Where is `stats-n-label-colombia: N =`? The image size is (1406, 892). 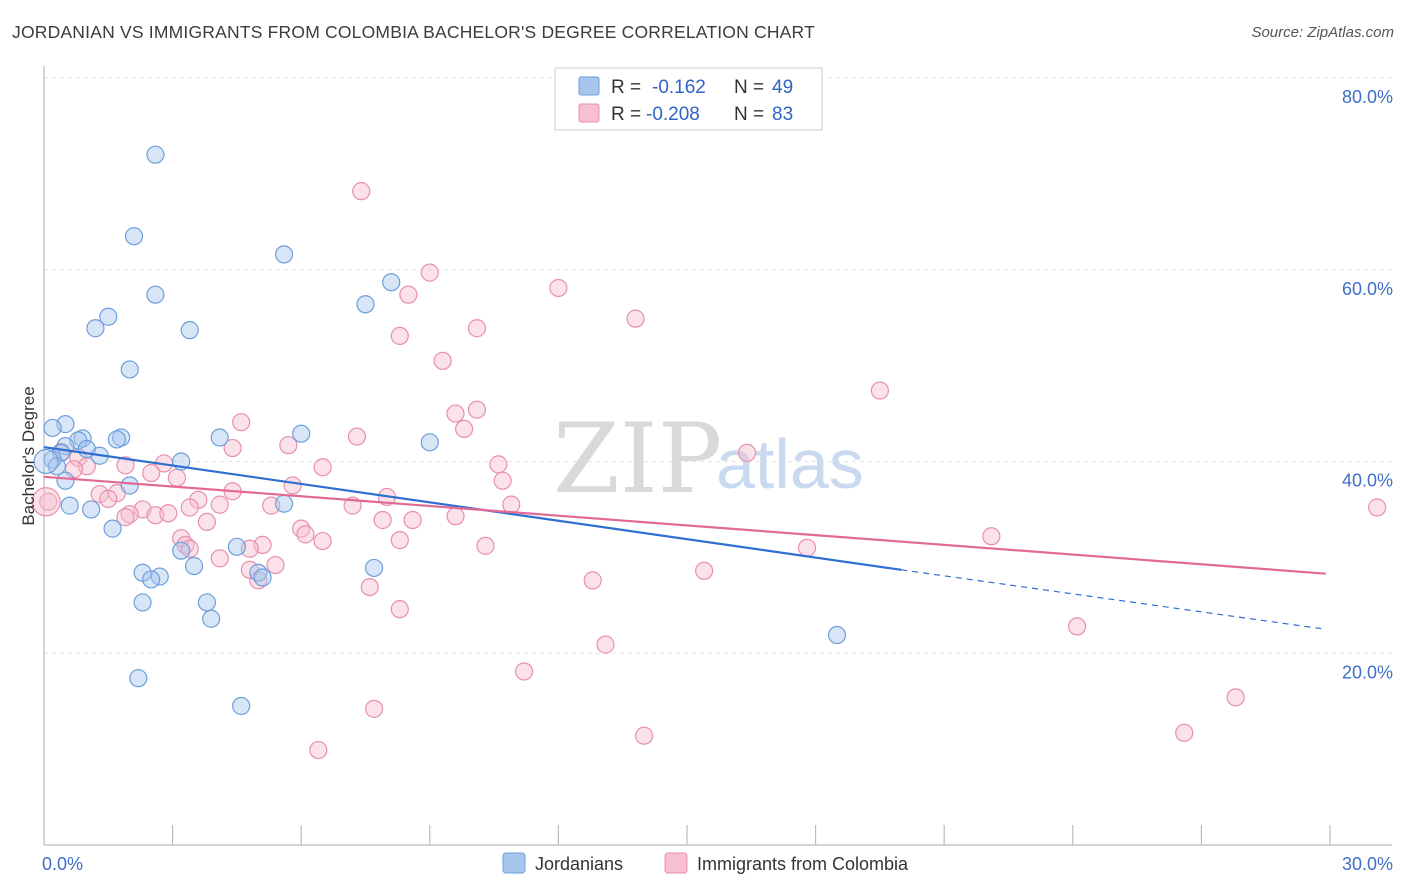
stats-n-label-colombia: N = is located at coordinates (749, 114).